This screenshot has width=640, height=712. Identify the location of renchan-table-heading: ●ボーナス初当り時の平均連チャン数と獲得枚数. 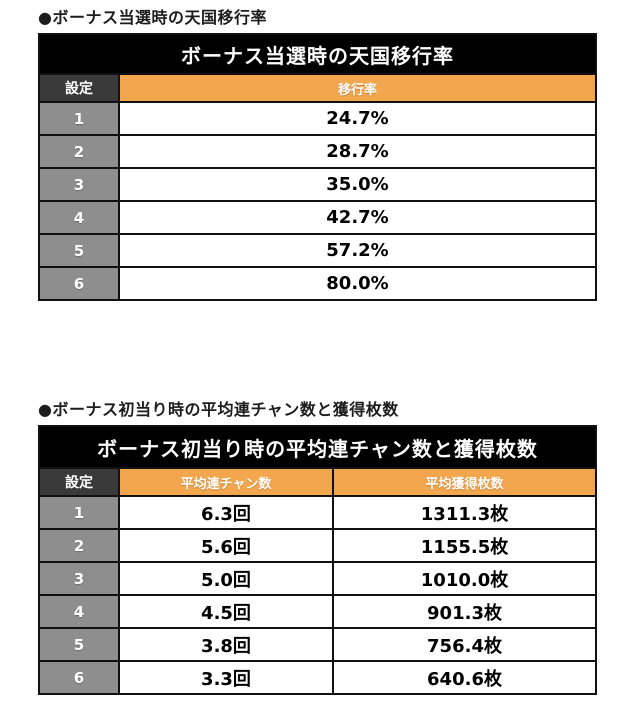
(218, 409).